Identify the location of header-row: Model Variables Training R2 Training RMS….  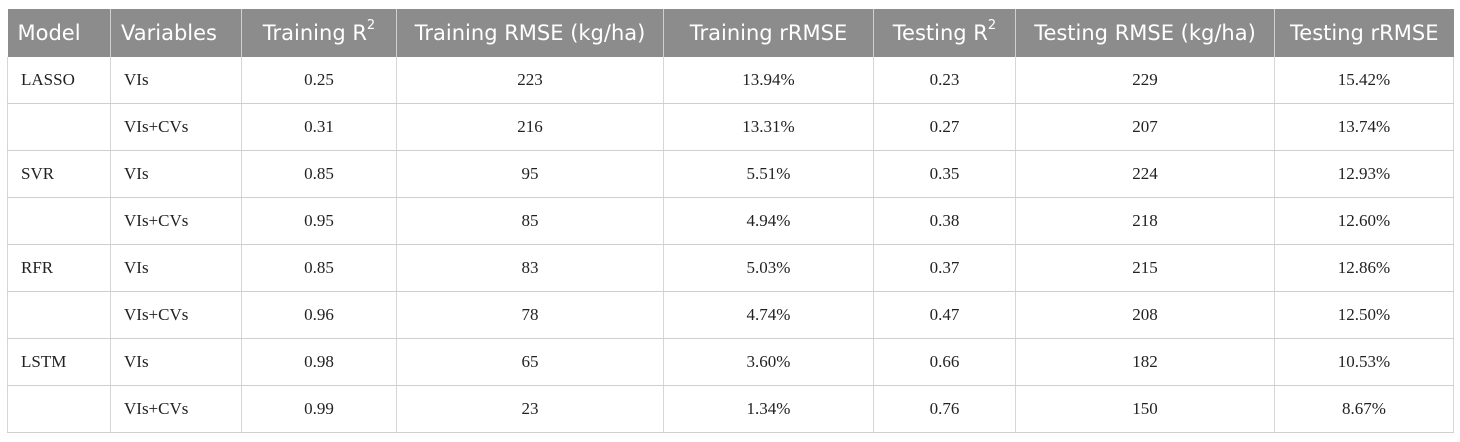
(730, 33).